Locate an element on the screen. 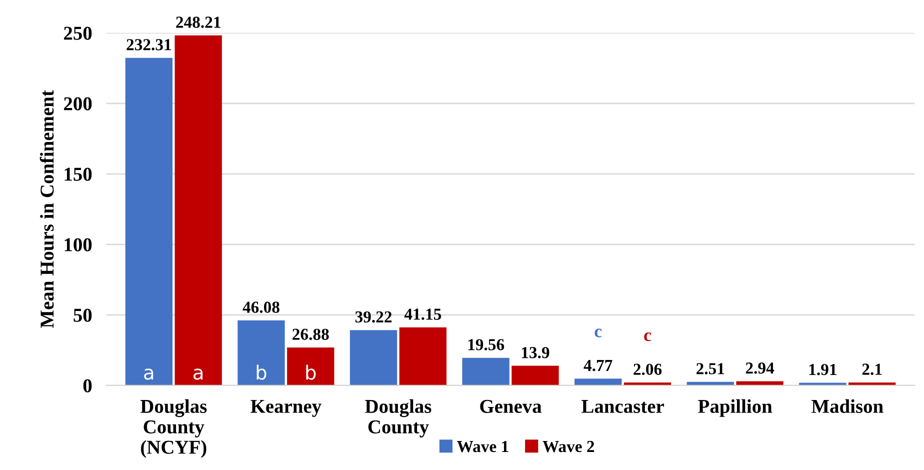  x-tick-label: Madison is located at coordinates (848, 406).